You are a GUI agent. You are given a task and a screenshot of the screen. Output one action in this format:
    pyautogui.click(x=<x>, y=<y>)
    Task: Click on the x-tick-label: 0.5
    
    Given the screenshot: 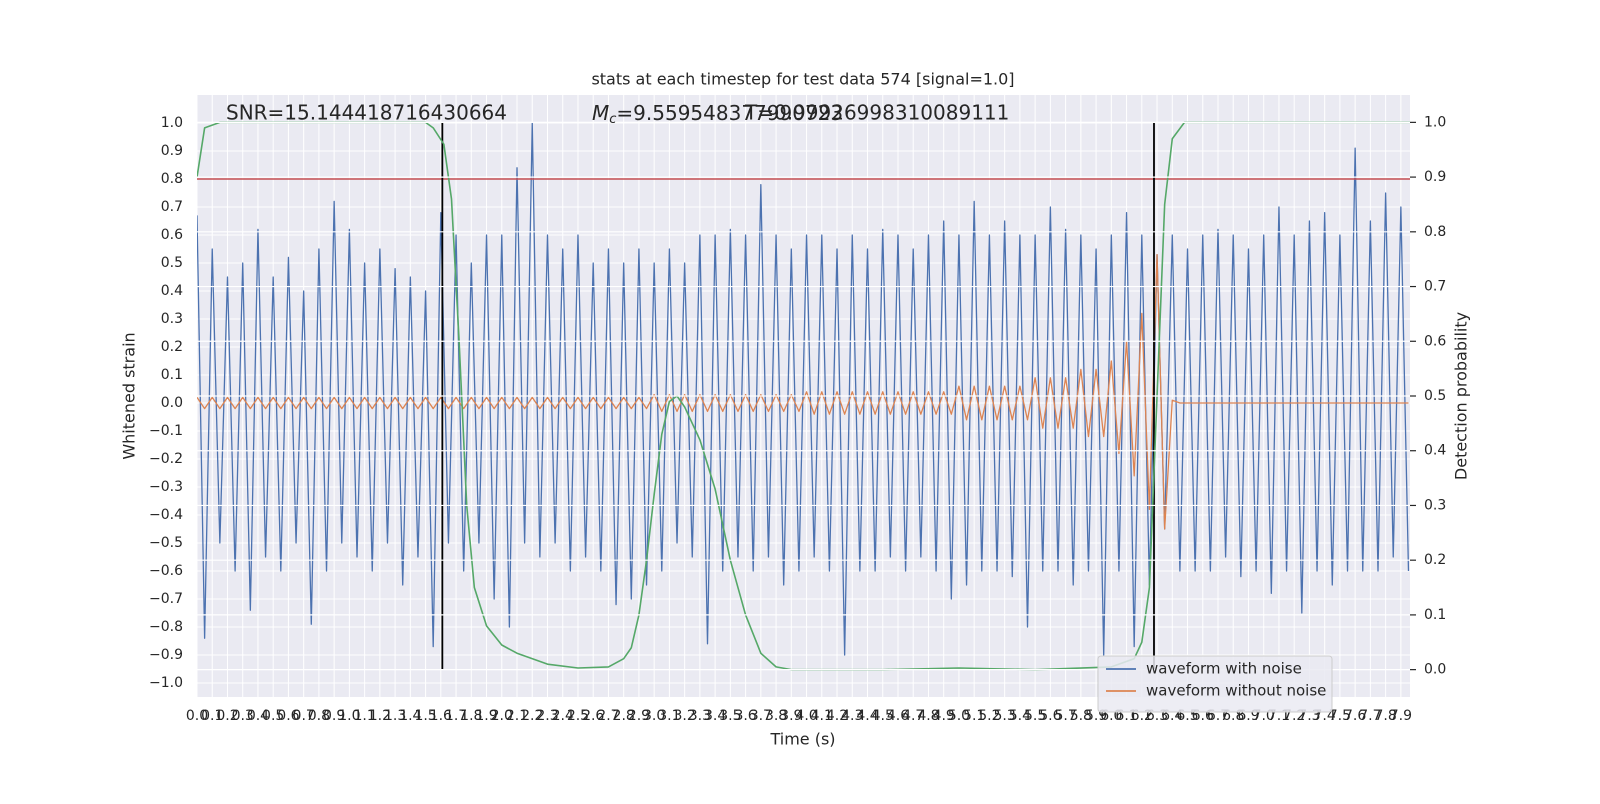 What is the action you would take?
    pyautogui.click(x=273, y=716)
    